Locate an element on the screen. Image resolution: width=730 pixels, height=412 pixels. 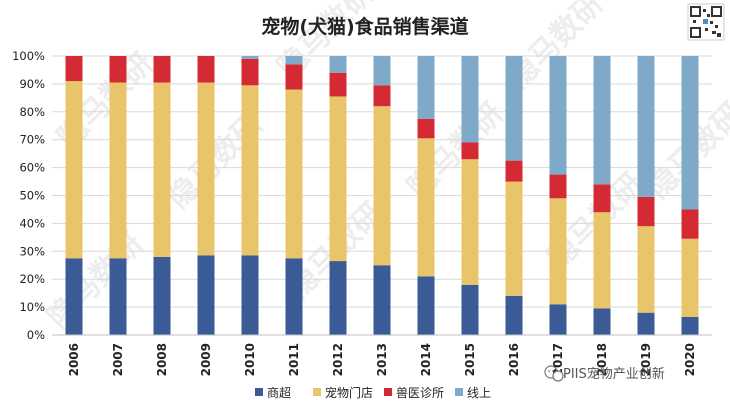
y-tick-label: 10% is located at coordinates (32, 307).